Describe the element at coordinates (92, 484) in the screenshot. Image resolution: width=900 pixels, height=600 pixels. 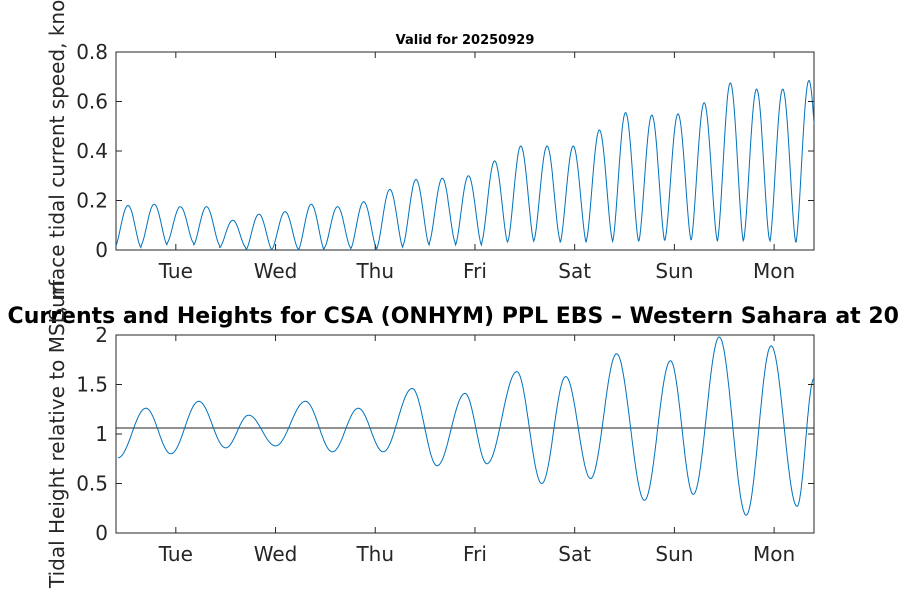
I see `bottom-y-tick-label: 0.5` at that location.